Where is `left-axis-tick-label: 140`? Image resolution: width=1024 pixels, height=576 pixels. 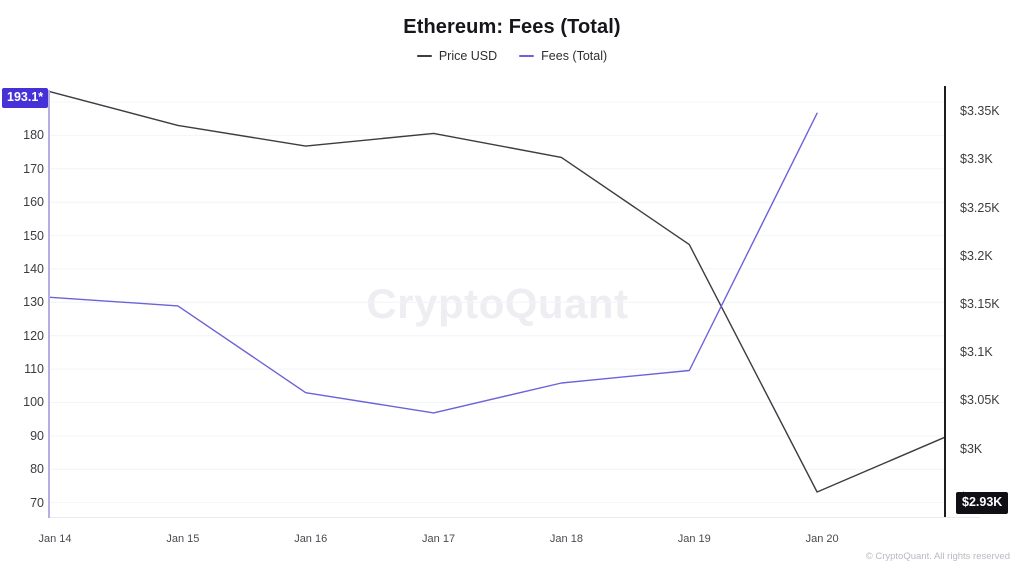 left-axis-tick-label: 140 is located at coordinates (33, 268).